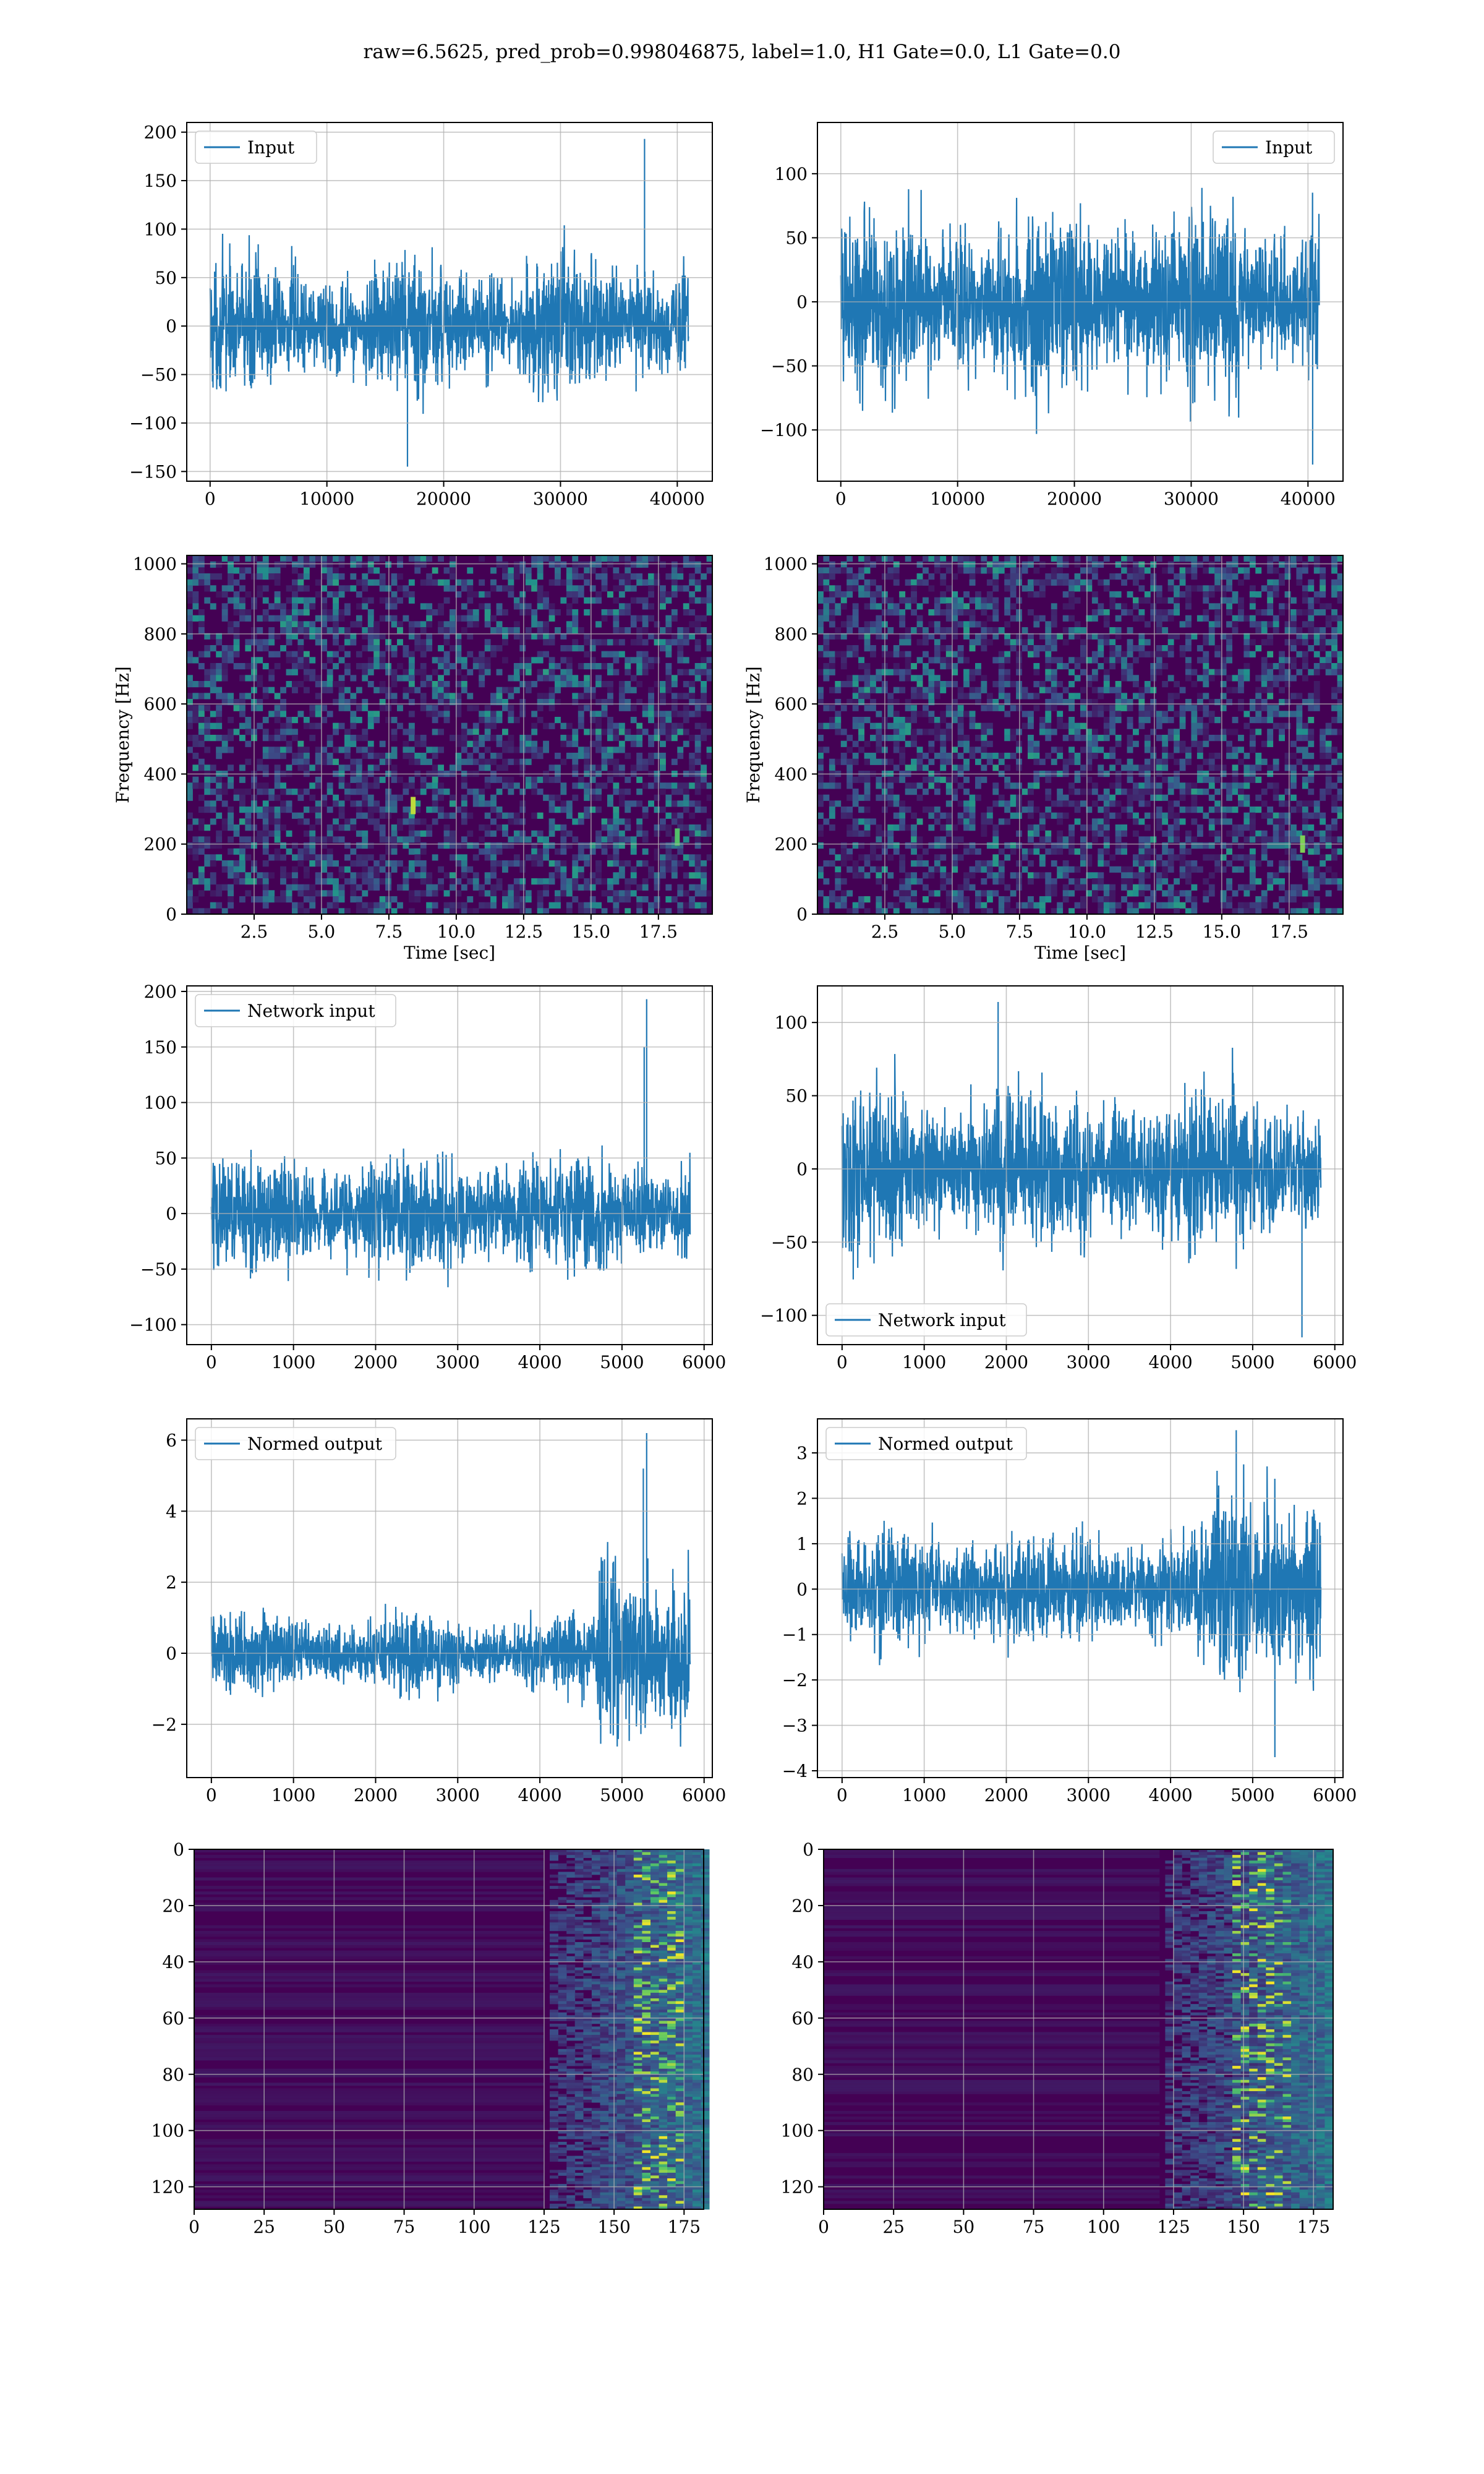 The width and height of the screenshot is (1484, 2474). What do you see at coordinates (413, 806) in the screenshot?
I see `heatmap-bright-spot` at bounding box center [413, 806].